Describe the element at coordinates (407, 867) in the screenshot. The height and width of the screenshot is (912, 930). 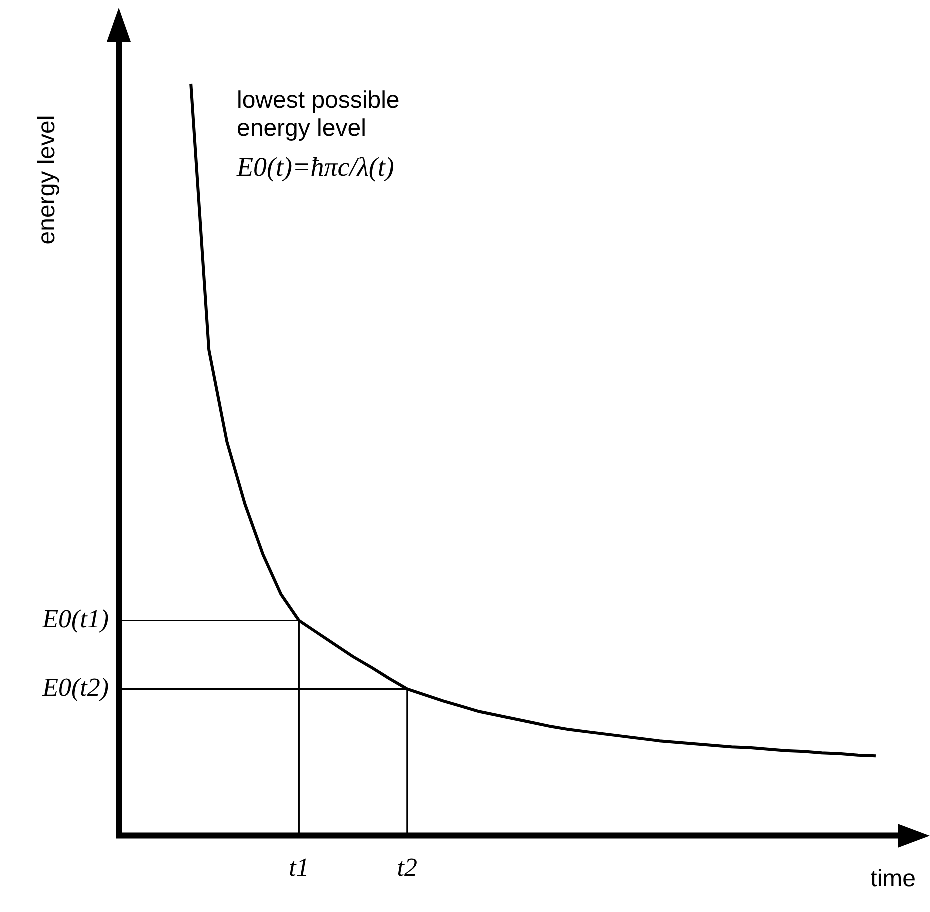
I see `x-tick-label: t2` at that location.